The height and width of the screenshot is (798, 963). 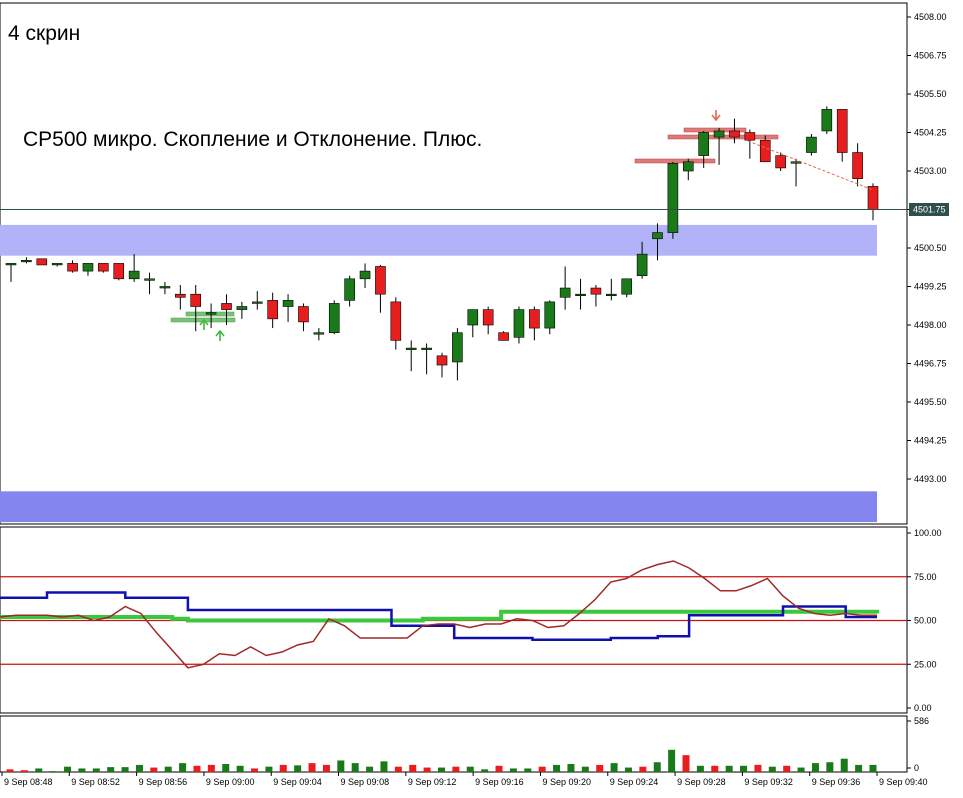 What do you see at coordinates (930, 287) in the screenshot?
I see `price-tick-label: 4499.25` at bounding box center [930, 287].